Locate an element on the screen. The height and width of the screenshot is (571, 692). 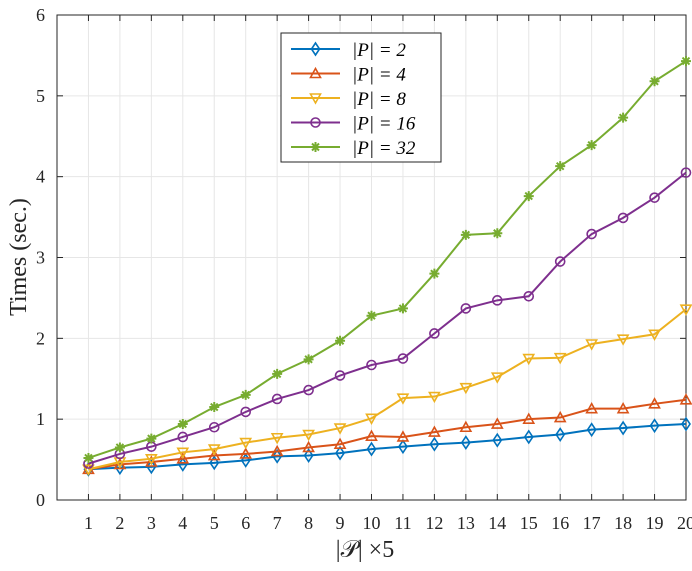
x-tick-label: 5 is located at coordinates (214, 523).